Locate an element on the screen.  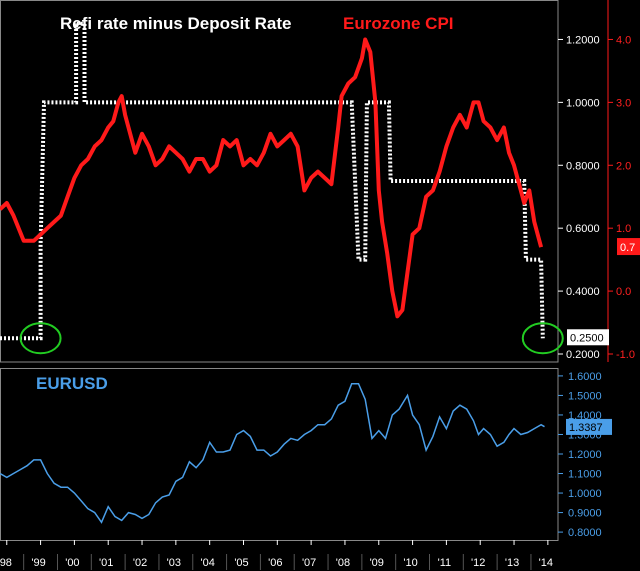
refi-series-title: Refi rate minus Deposit Rate is located at coordinates (175, 23).